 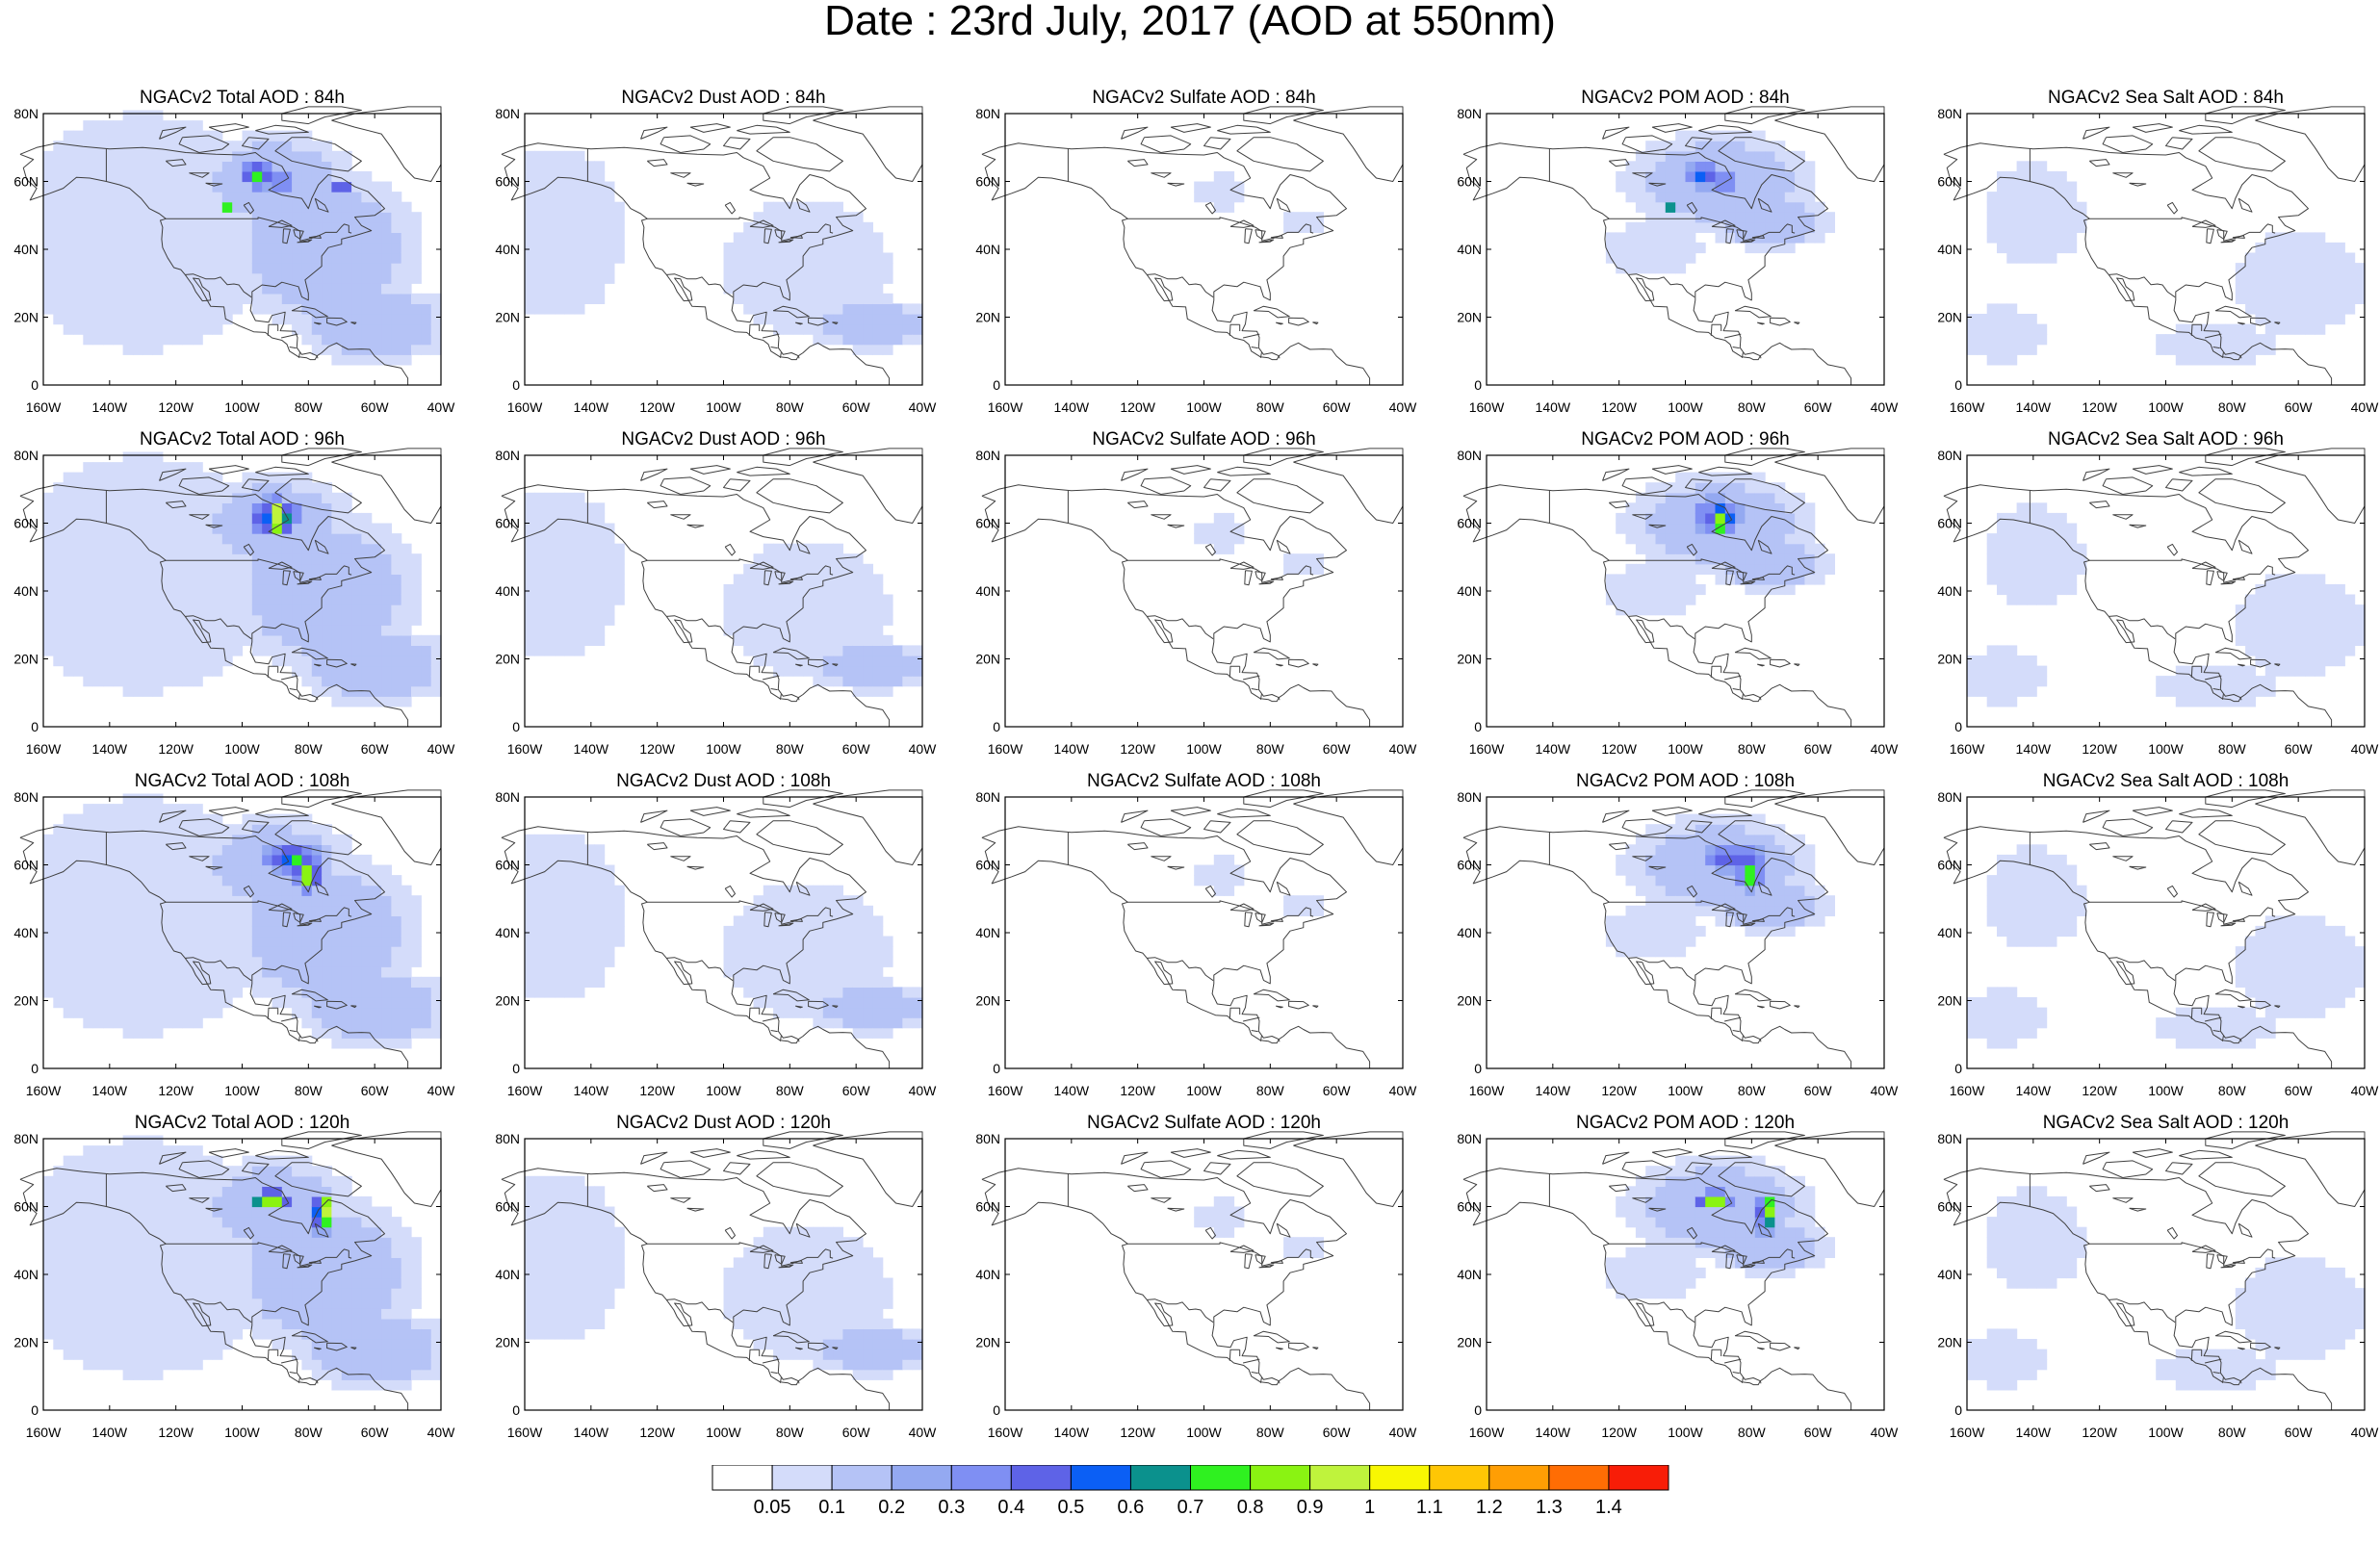 What do you see at coordinates (1958, 385) in the screenshot?
I see `lat-label: 0` at bounding box center [1958, 385].